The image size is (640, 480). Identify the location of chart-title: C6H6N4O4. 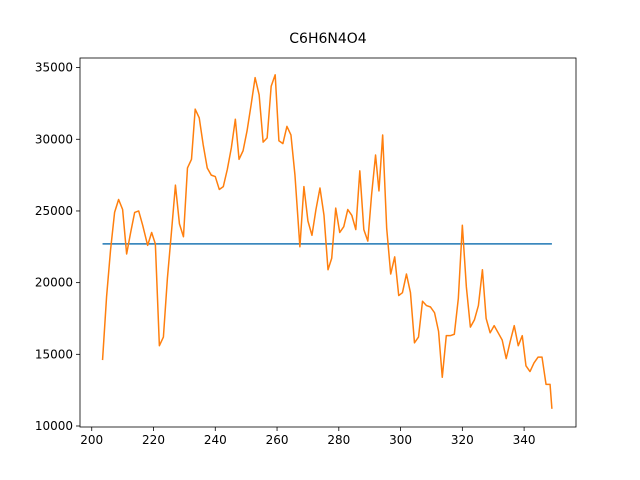
(328, 39).